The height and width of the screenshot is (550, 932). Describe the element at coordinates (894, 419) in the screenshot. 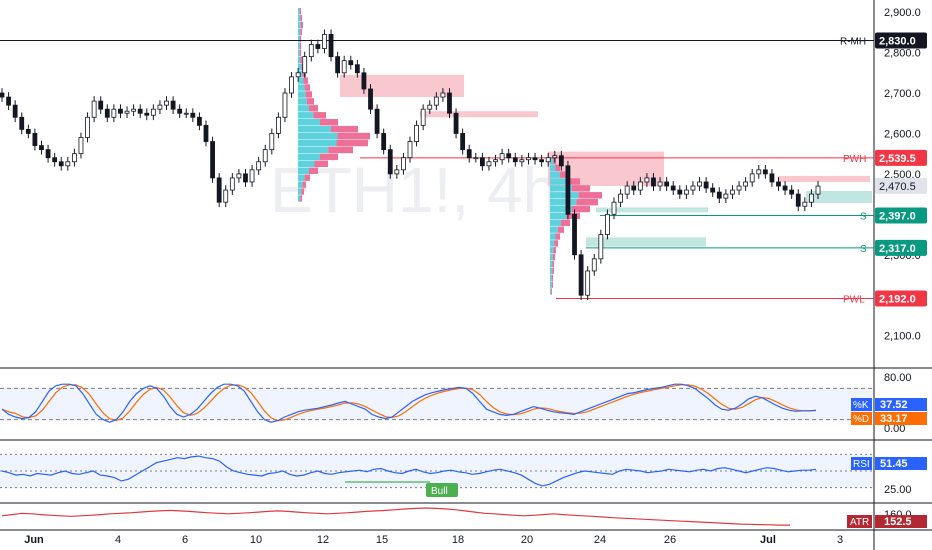

I see `stoch-d-value: 33.17` at that location.